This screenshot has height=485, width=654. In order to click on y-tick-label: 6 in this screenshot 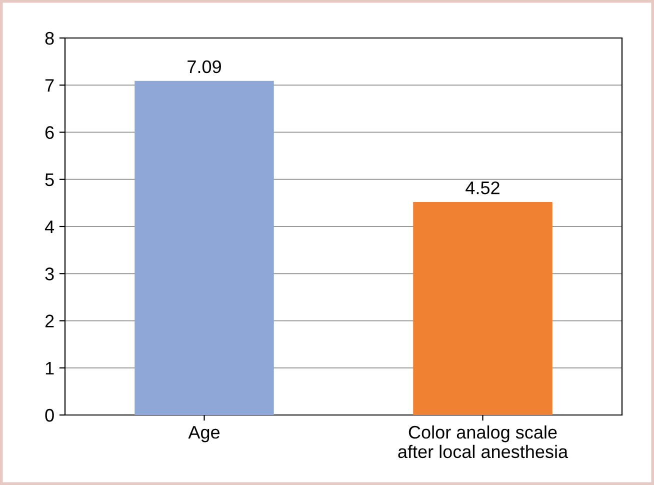, I will do `click(49, 132)`.